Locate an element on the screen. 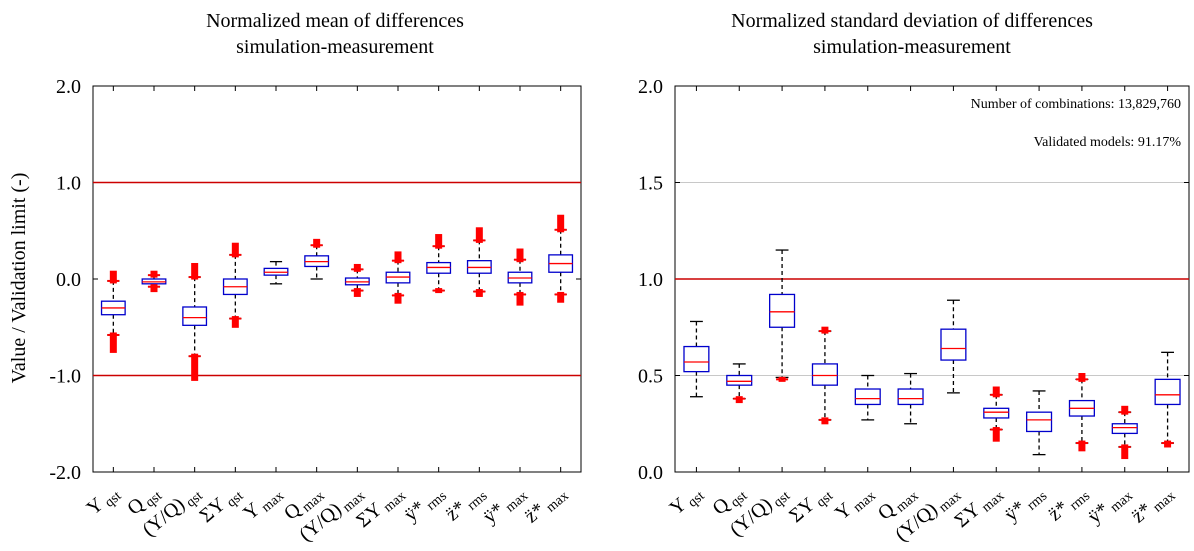  left-ytick-label-2: 0.0 is located at coordinates (68, 280).